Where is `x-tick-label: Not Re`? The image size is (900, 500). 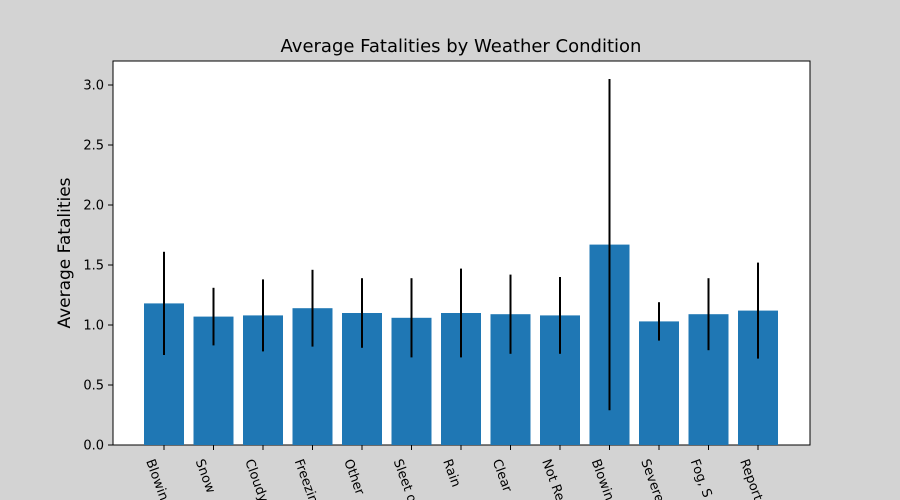
x-tick-label: Not Re is located at coordinates (552, 478).